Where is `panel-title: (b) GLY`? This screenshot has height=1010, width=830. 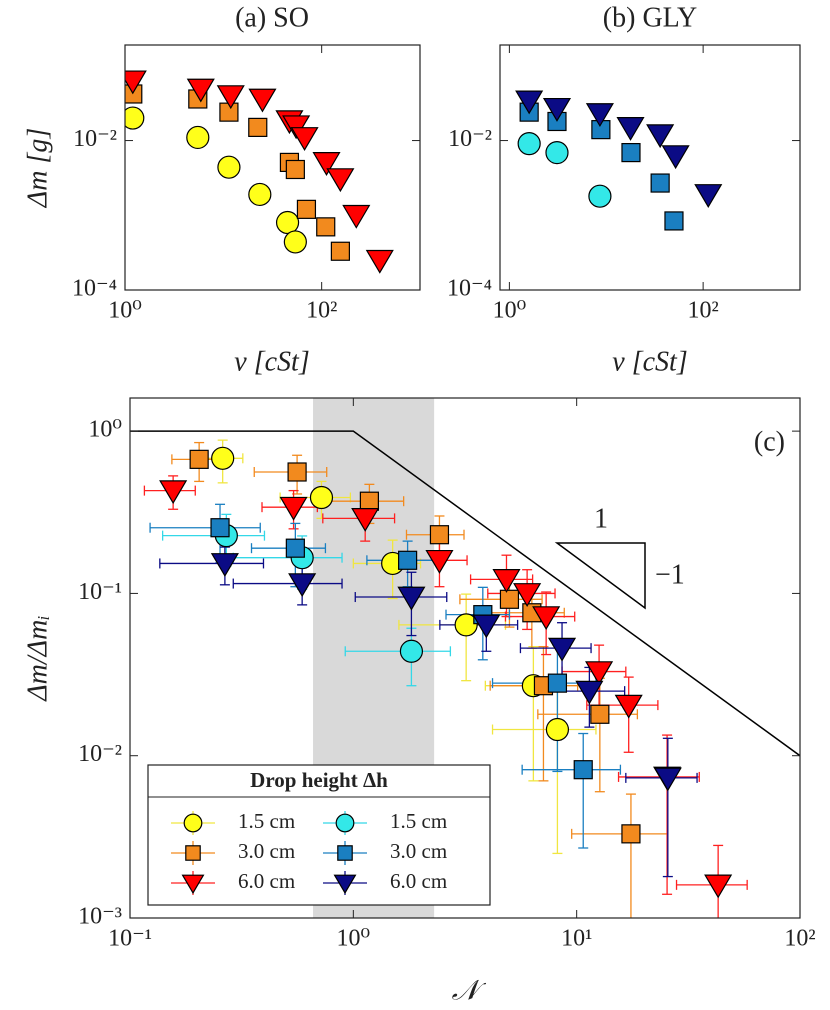
panel-title: (b) GLY is located at coordinates (650, 17).